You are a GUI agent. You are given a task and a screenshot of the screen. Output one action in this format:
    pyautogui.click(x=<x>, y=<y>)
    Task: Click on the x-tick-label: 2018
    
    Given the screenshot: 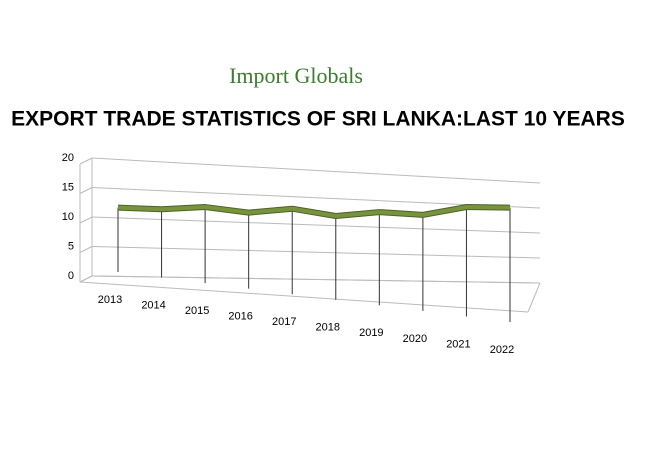 What is the action you would take?
    pyautogui.click(x=328, y=328)
    